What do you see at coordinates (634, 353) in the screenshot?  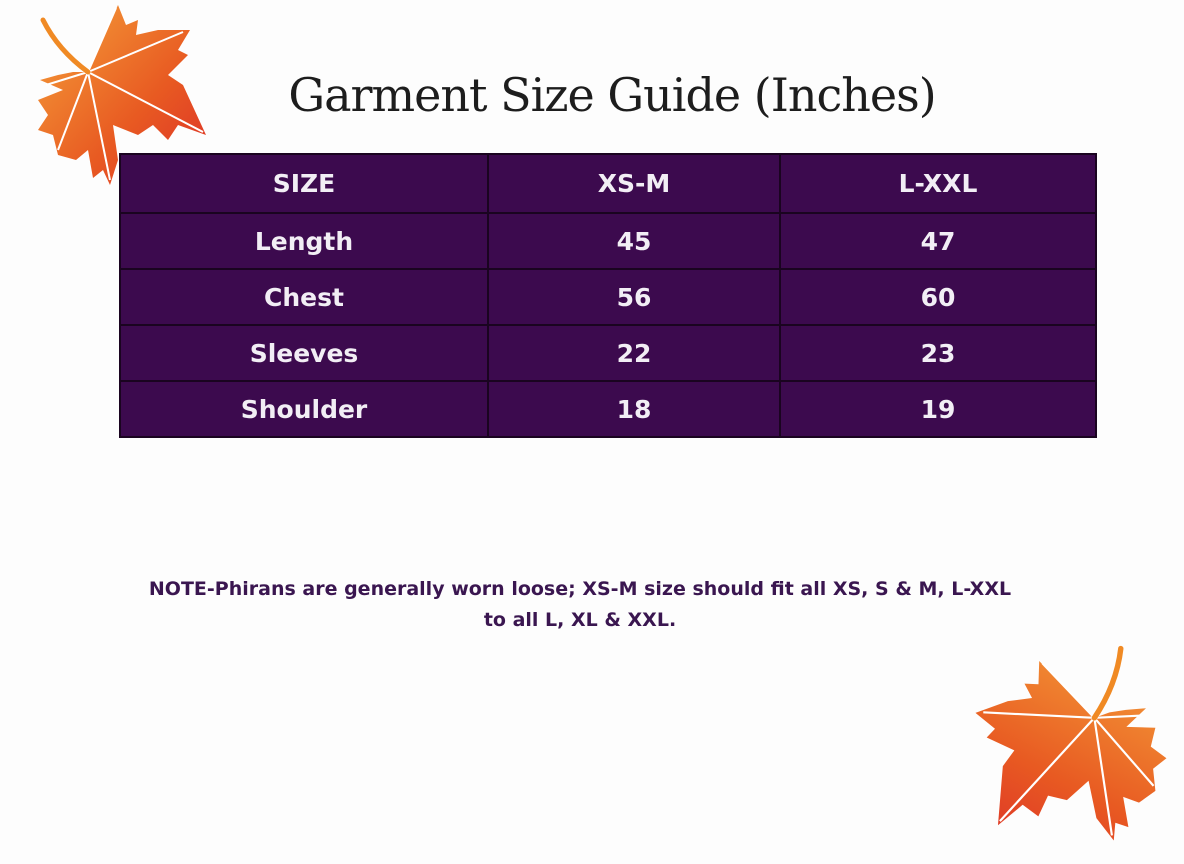 I see `table-cell: 22` at bounding box center [634, 353].